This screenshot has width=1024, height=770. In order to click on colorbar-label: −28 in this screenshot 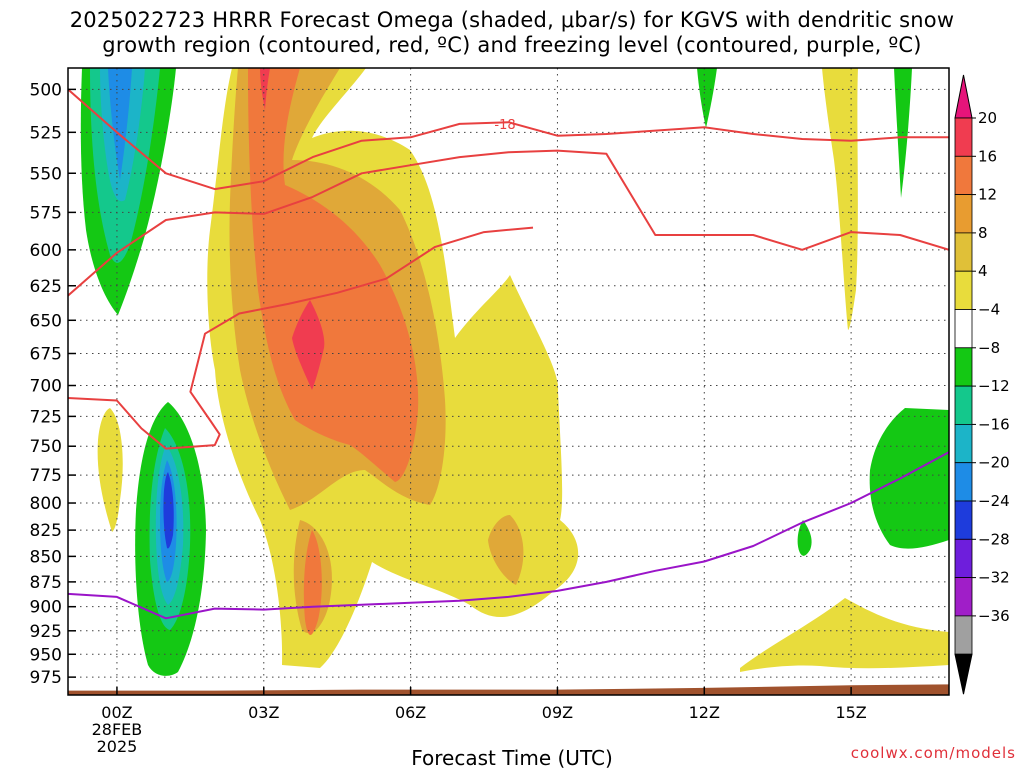, I will do `click(994, 539)`.